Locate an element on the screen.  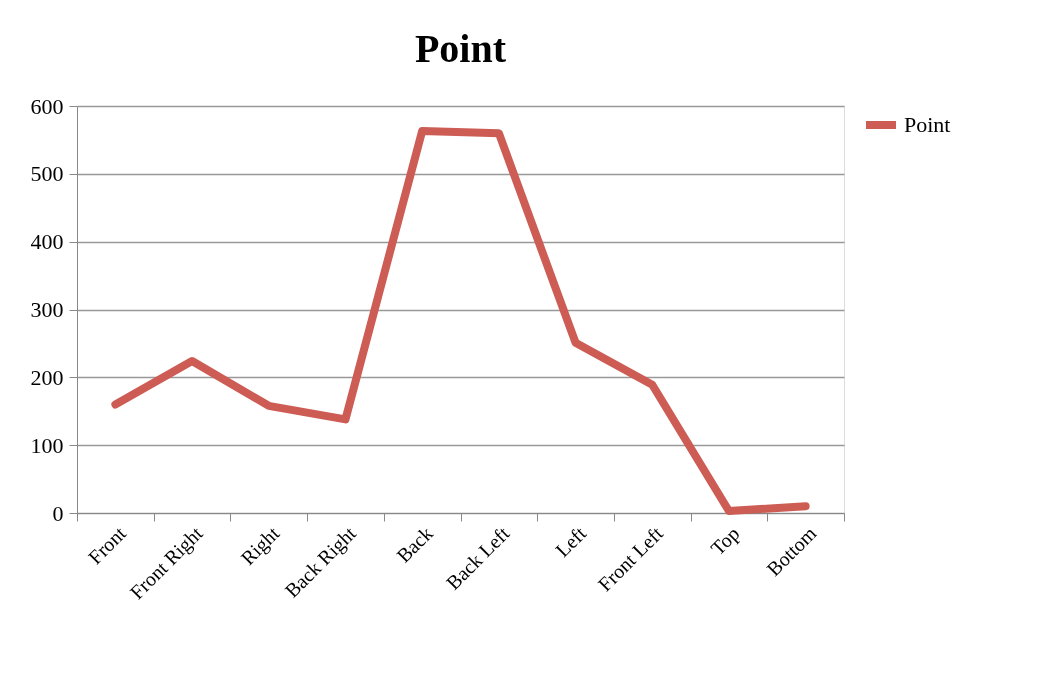
y-tick-label: 0 is located at coordinates (58, 513).